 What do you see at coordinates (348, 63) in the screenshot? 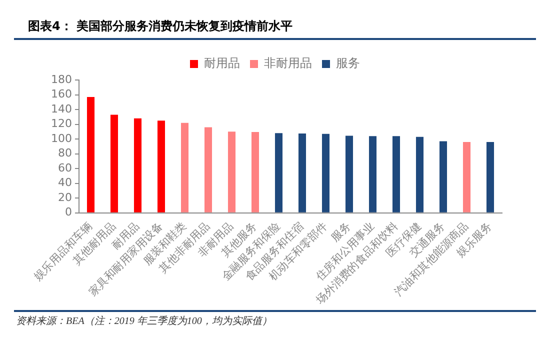
I see `legend-label: 服务` at bounding box center [348, 63].